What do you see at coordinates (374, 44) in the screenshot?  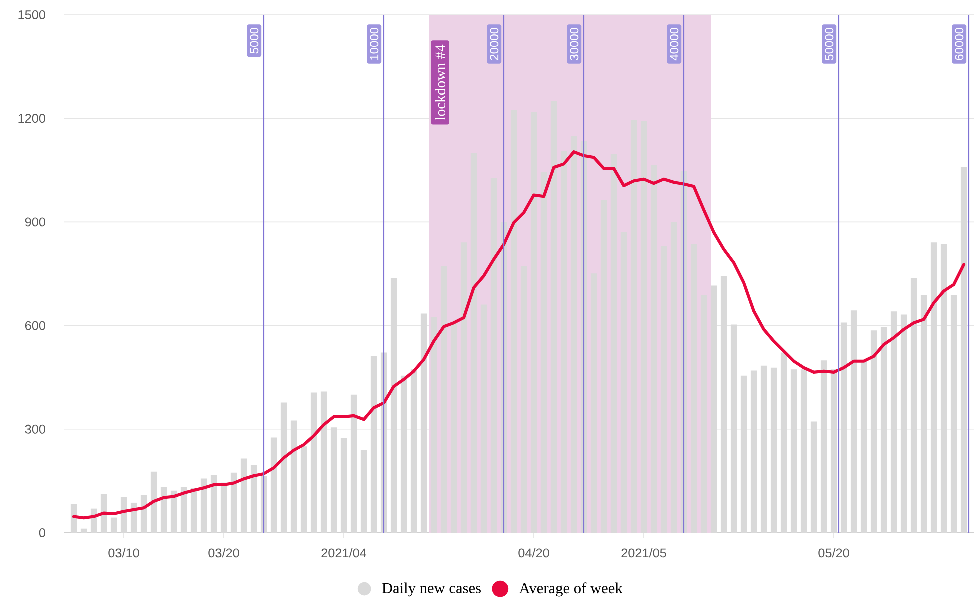 I see `ref-line-label: 10000` at bounding box center [374, 44].